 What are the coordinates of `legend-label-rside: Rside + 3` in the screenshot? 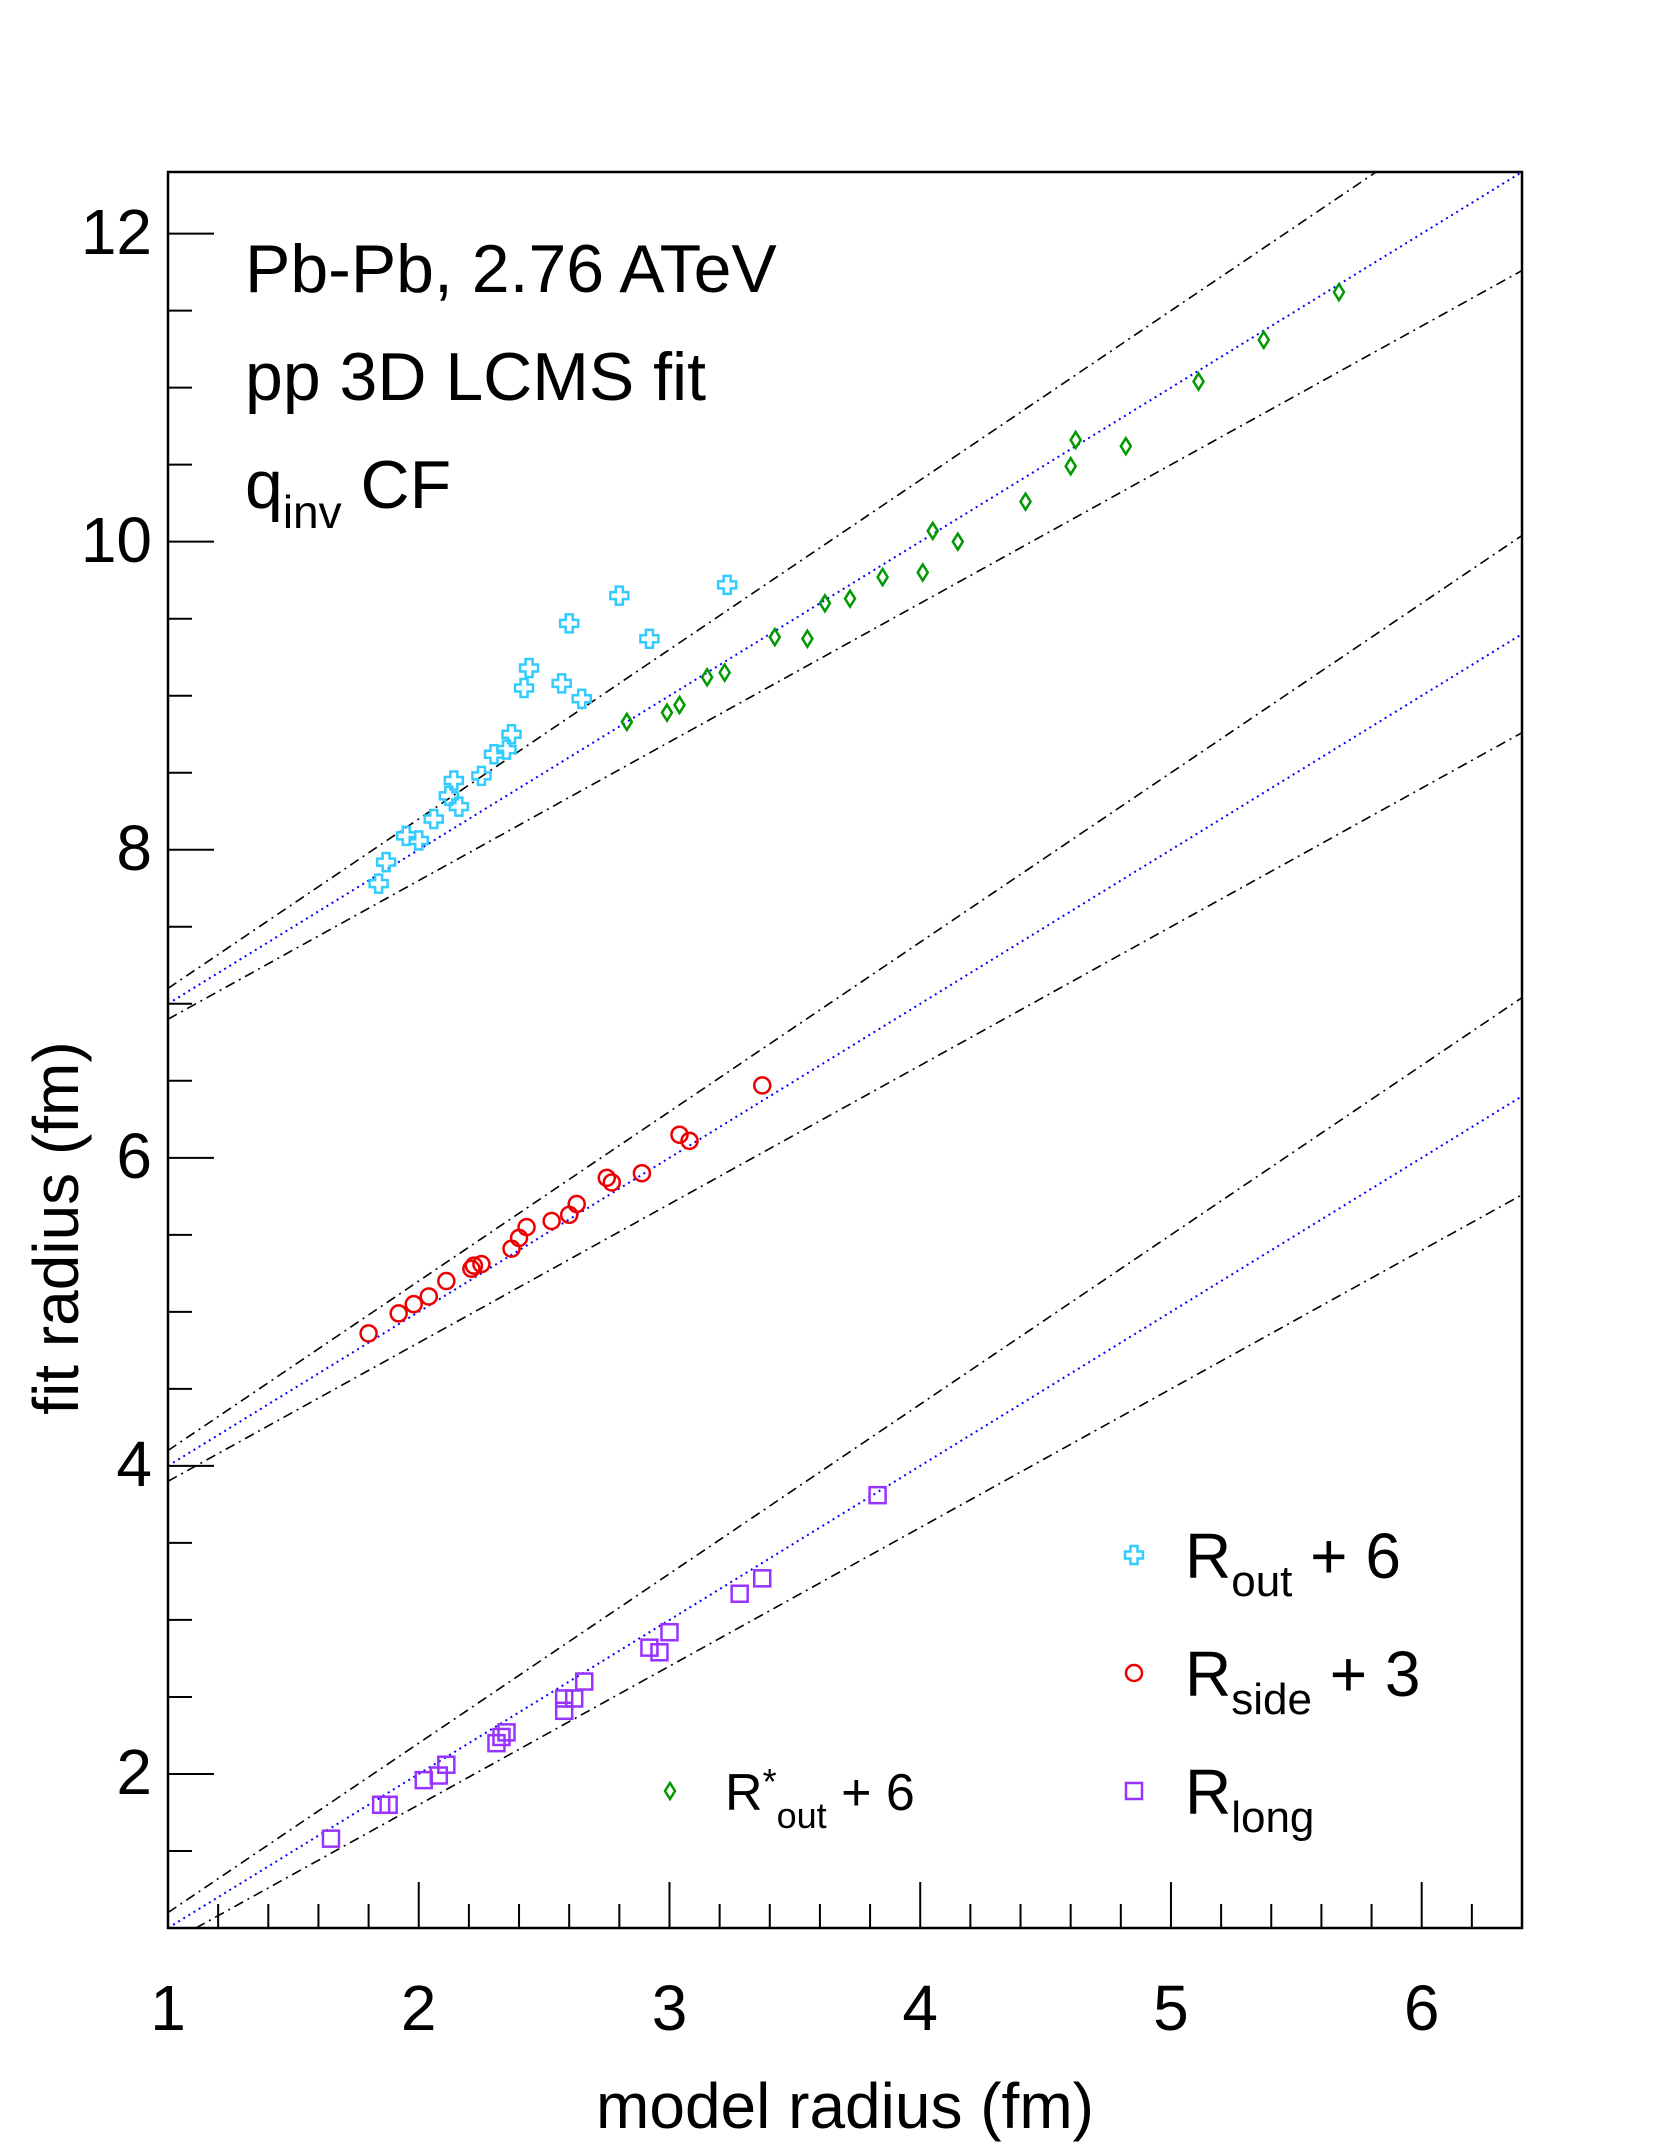 It's located at (1302, 1681).